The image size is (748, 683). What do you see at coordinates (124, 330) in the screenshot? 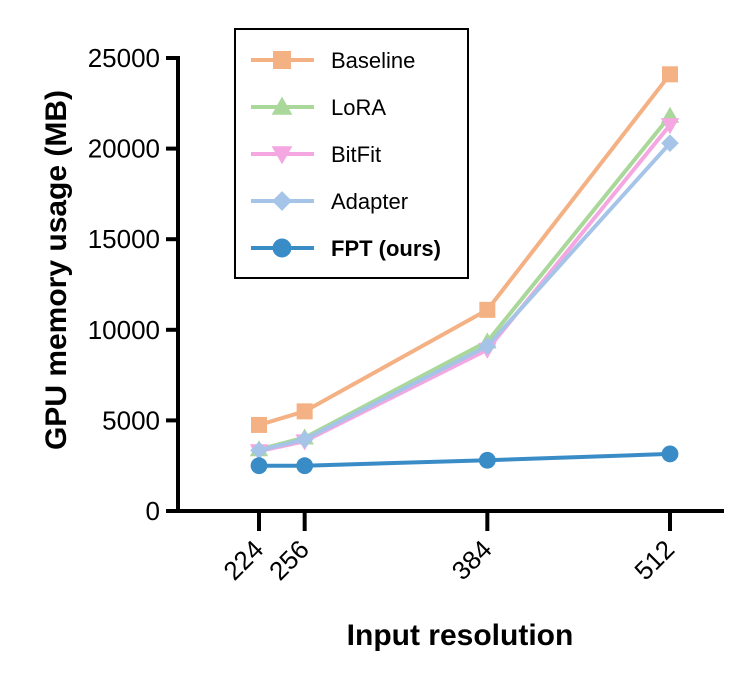
I see `y-tick-label: 10000` at bounding box center [124, 330].